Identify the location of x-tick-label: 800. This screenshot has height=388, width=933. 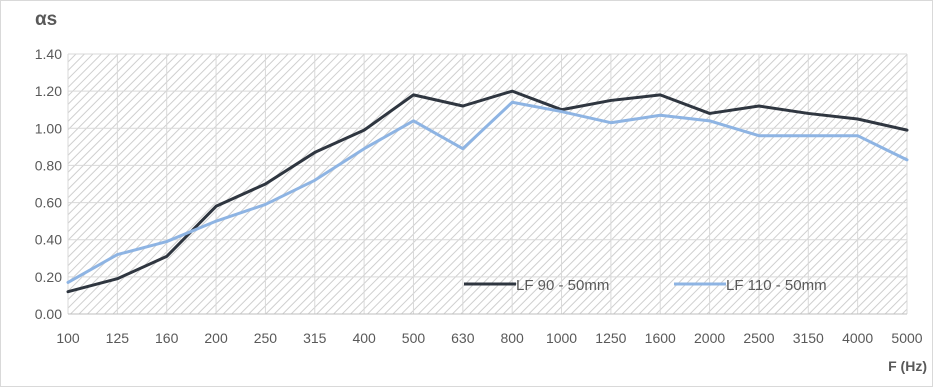
(512, 338).